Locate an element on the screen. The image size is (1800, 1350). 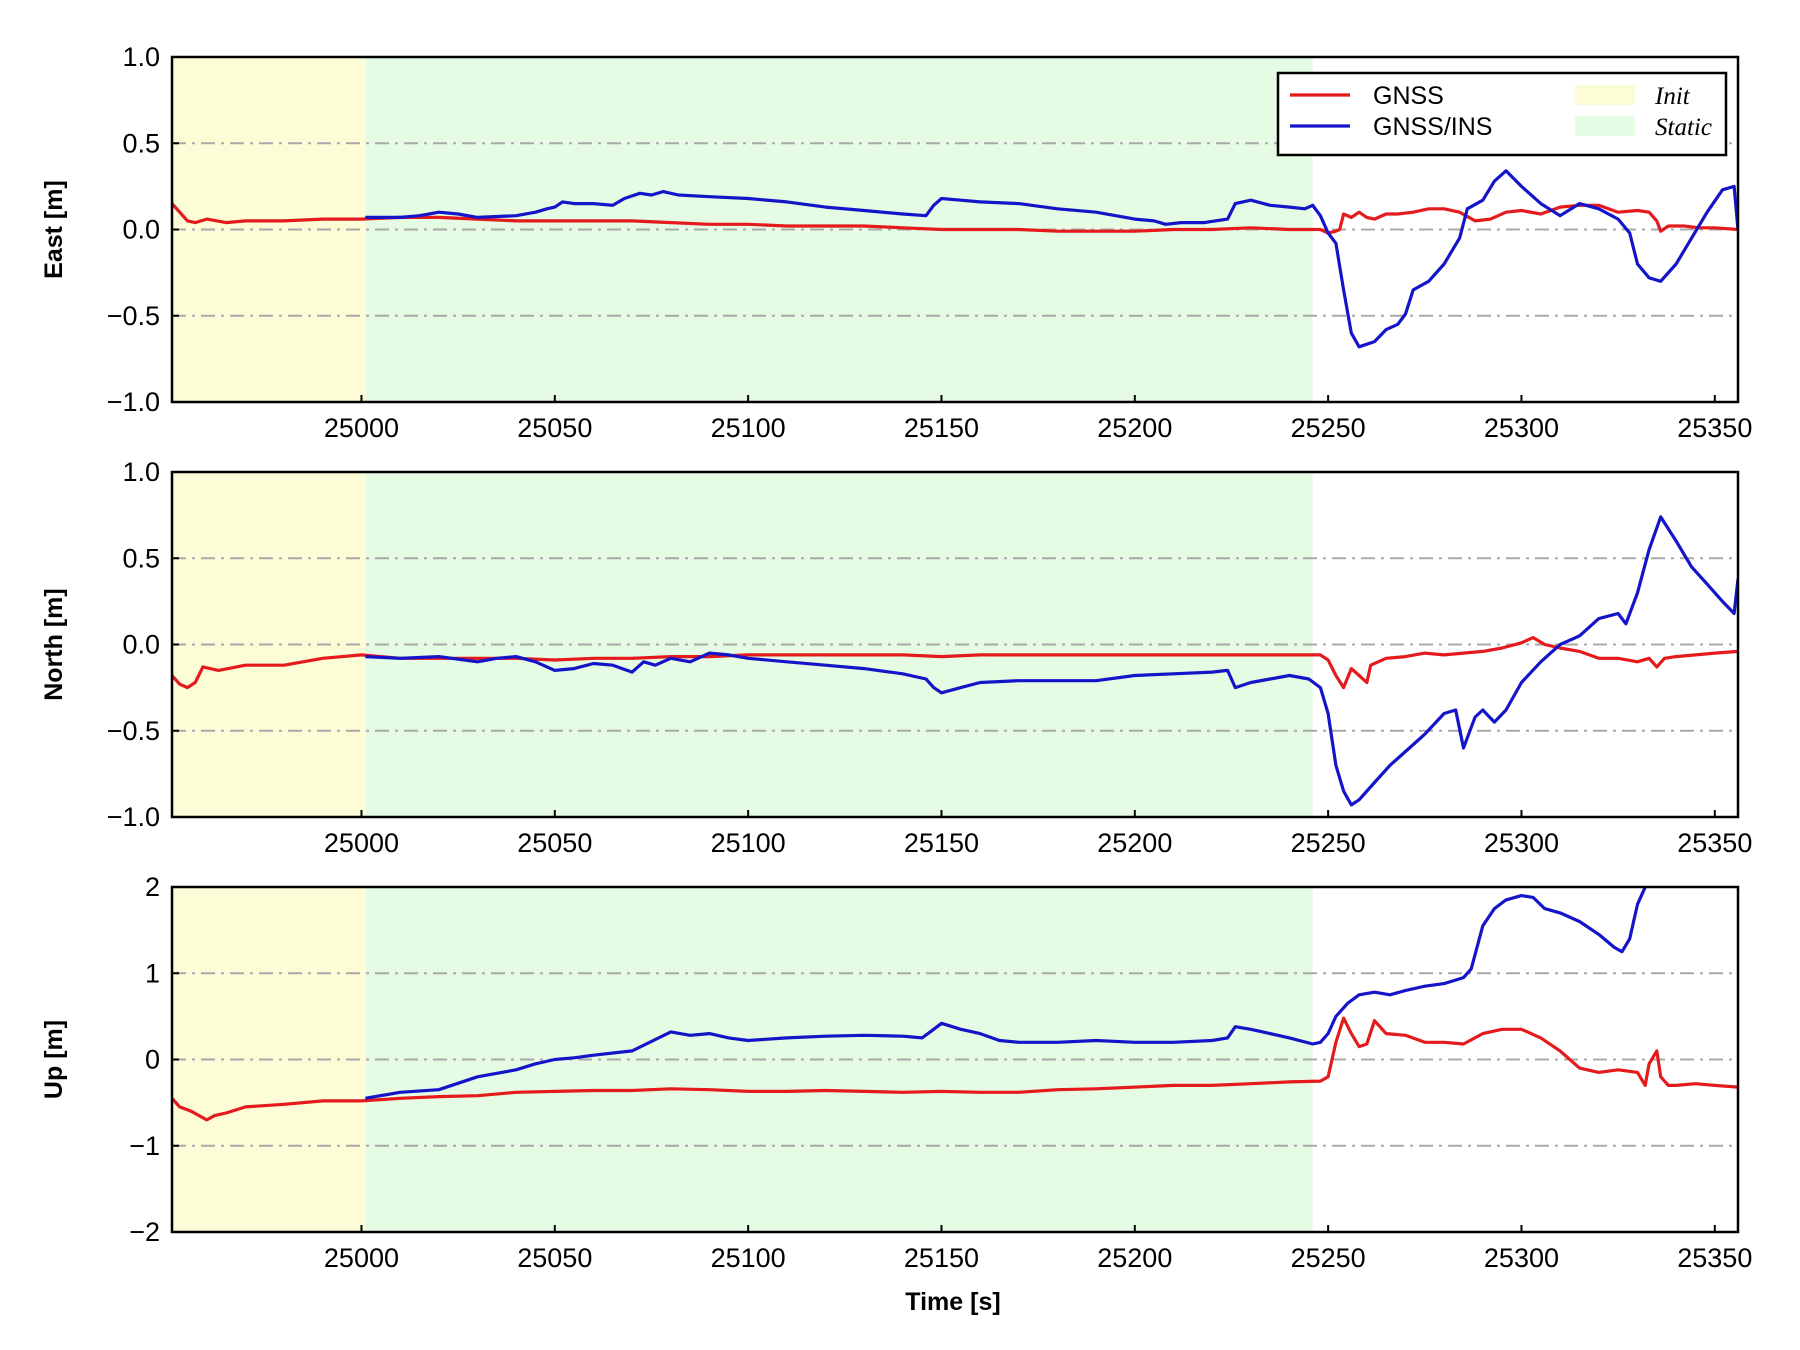
series-group is located at coordinates (955, 259).